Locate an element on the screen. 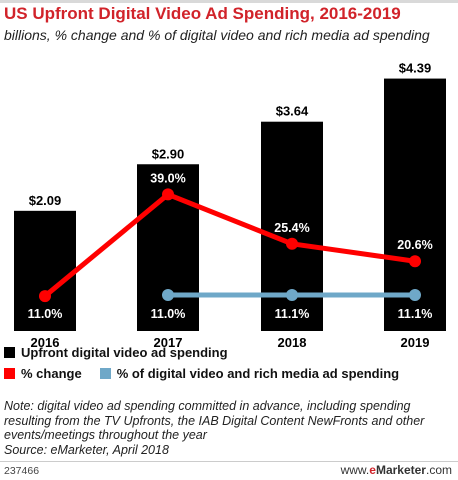  change-value-label: 20.6% is located at coordinates (414, 245).